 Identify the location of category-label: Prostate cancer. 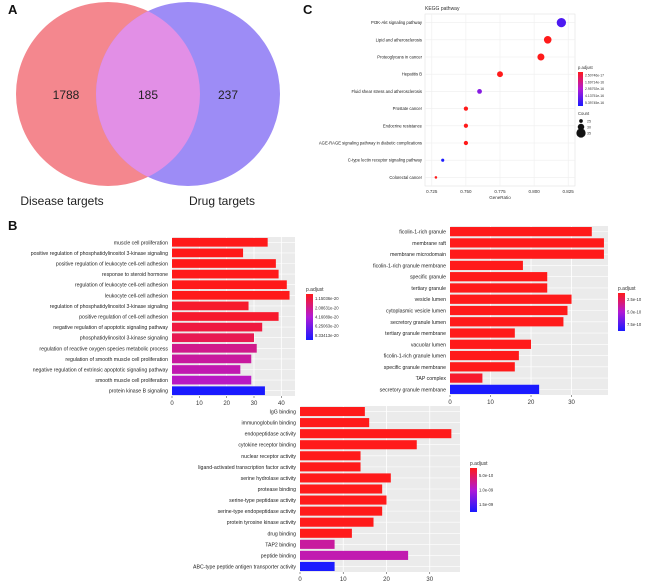
(408, 108).